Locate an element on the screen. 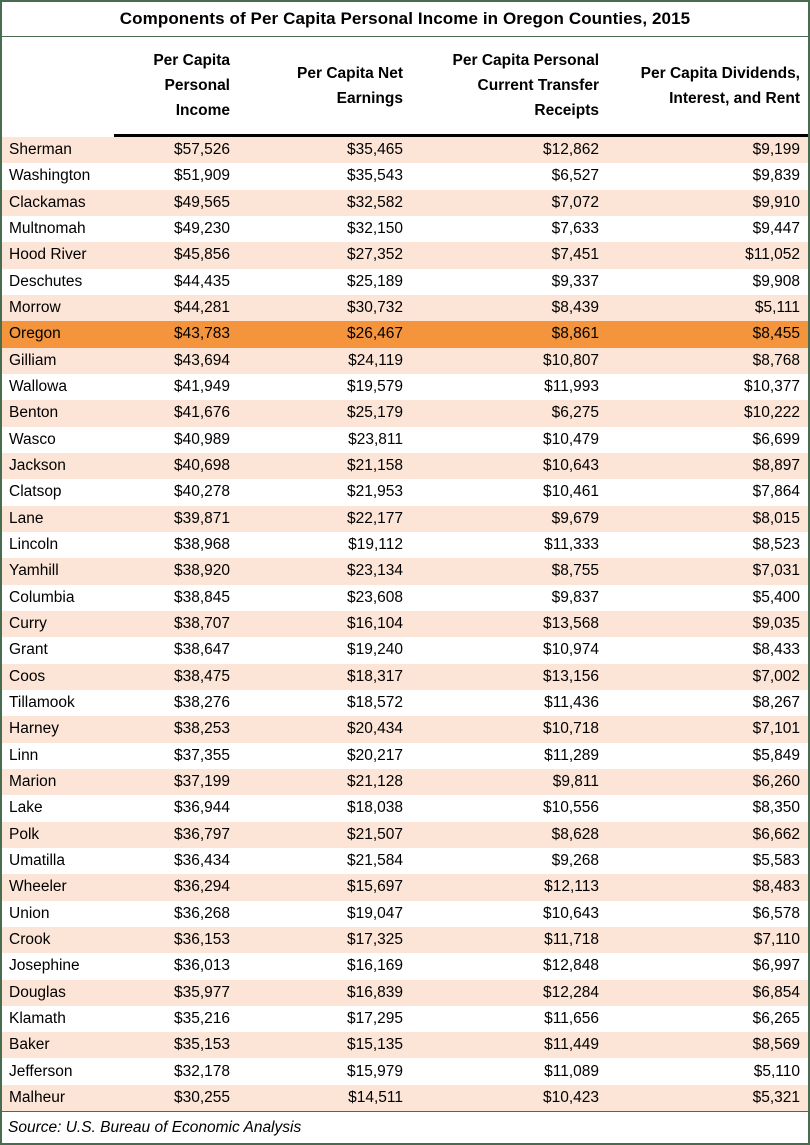  value-cell: $43,694 is located at coordinates (201, 360).